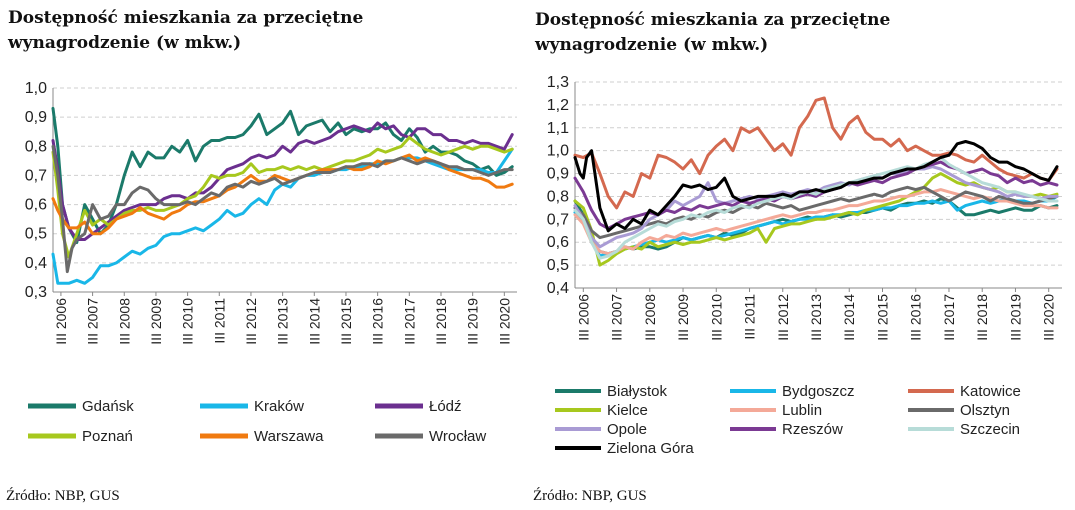 The width and height of the screenshot is (1075, 510). I want to click on left-chart-x-tick-label: III 2020, so click(504, 321).